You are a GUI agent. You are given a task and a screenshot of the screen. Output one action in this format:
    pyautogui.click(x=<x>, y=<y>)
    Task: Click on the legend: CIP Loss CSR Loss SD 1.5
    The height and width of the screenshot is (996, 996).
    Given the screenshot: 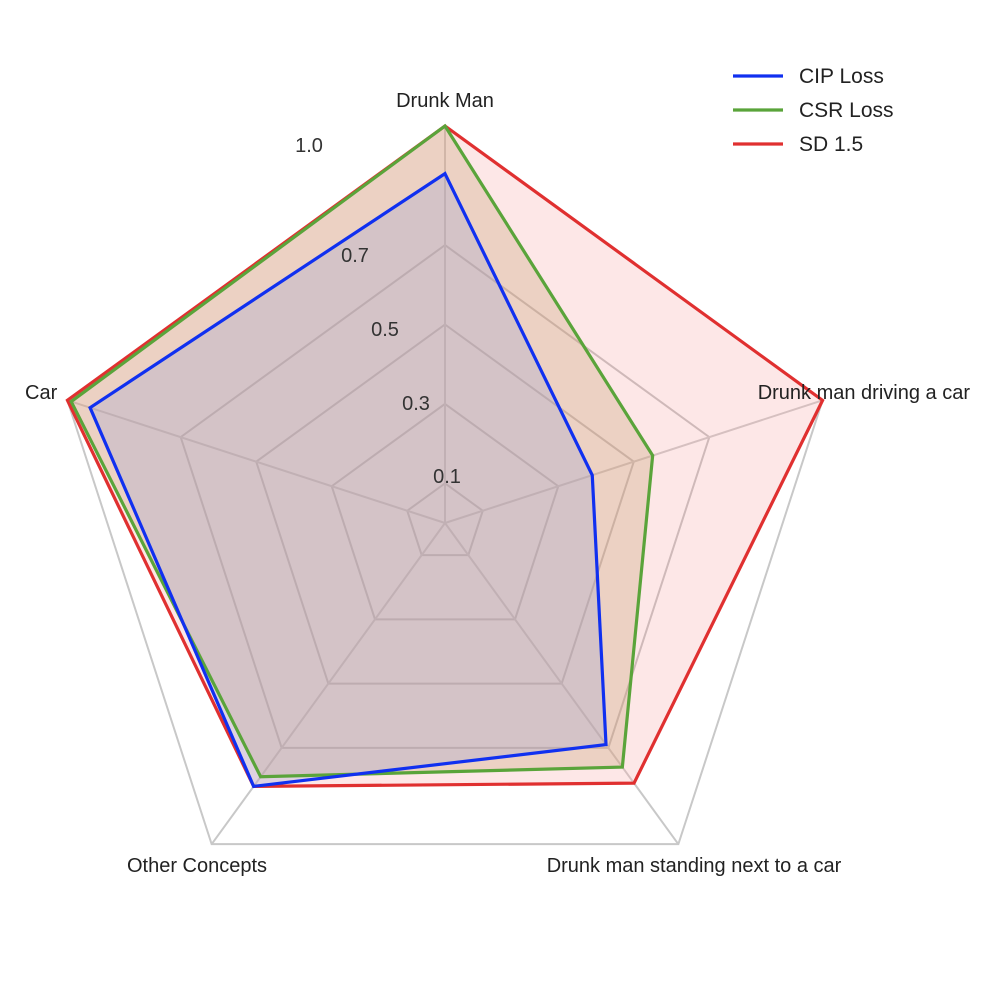 What is the action you would take?
    pyautogui.click(x=813, y=110)
    